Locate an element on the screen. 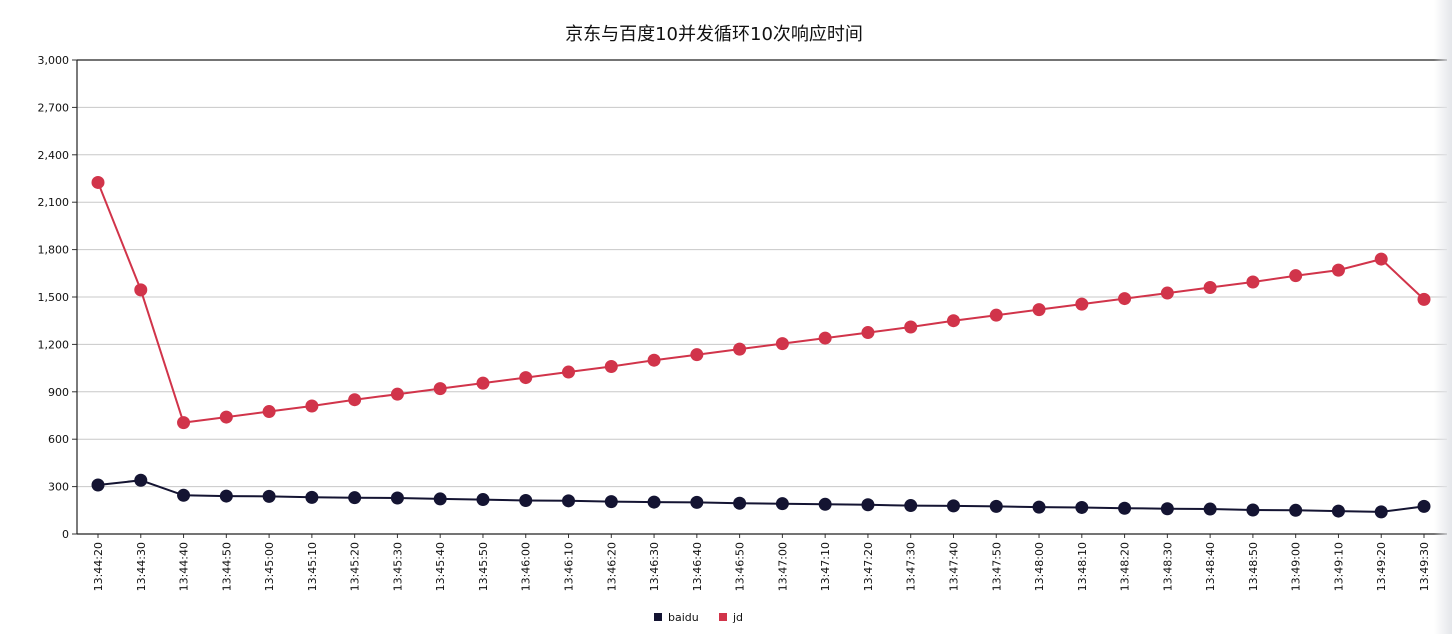 The image size is (1452, 634). x-tick-label: 13:46:40 is located at coordinates (697, 566).